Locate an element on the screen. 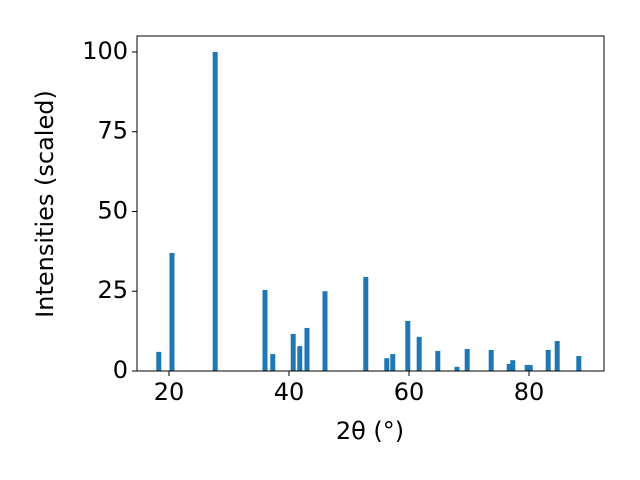 The width and height of the screenshot is (640, 480). x-tick-label: 20 is located at coordinates (169, 392).